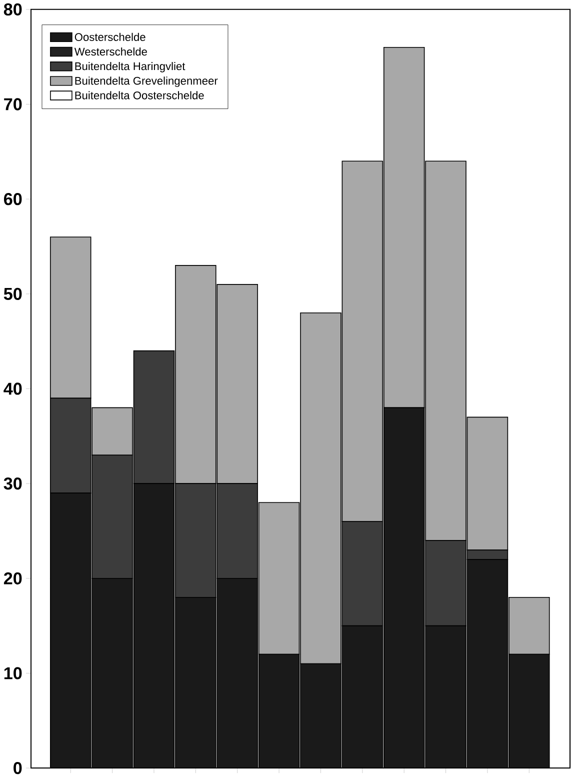 The height and width of the screenshot is (780, 571). What do you see at coordinates (131, 67) in the screenshot?
I see `legend-label: Buitendelta Haringvliet` at bounding box center [131, 67].